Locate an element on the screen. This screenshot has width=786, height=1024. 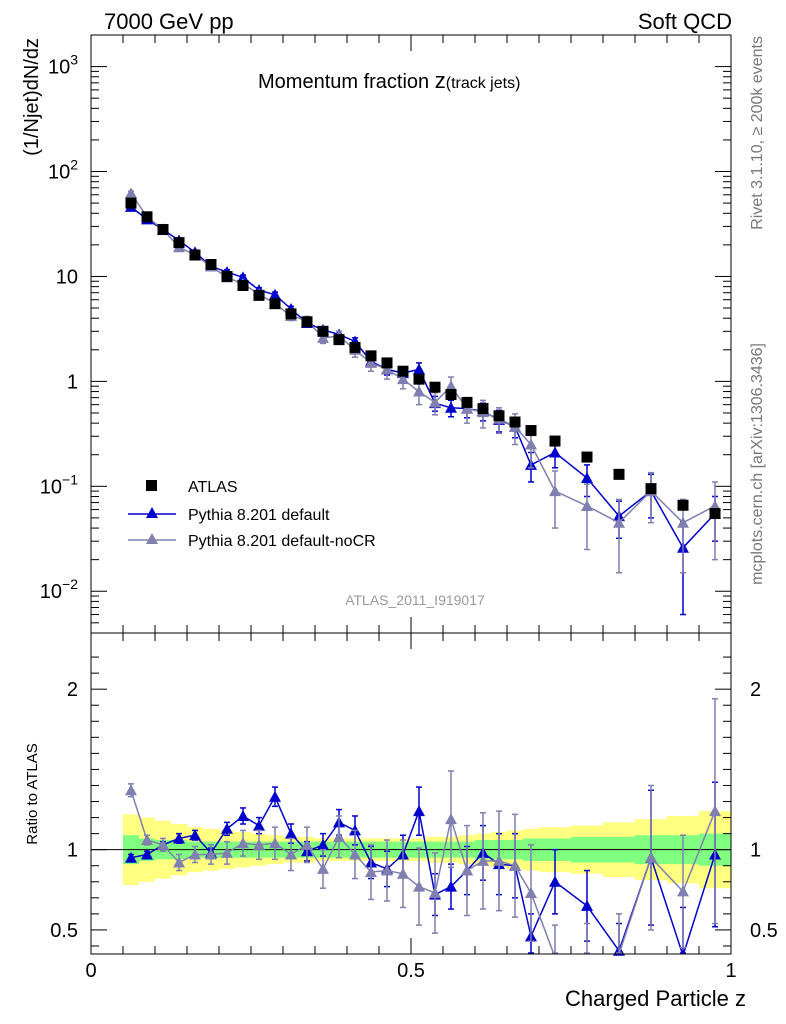
y-tick-label: 10⁻¹ is located at coordinates (59, 484).